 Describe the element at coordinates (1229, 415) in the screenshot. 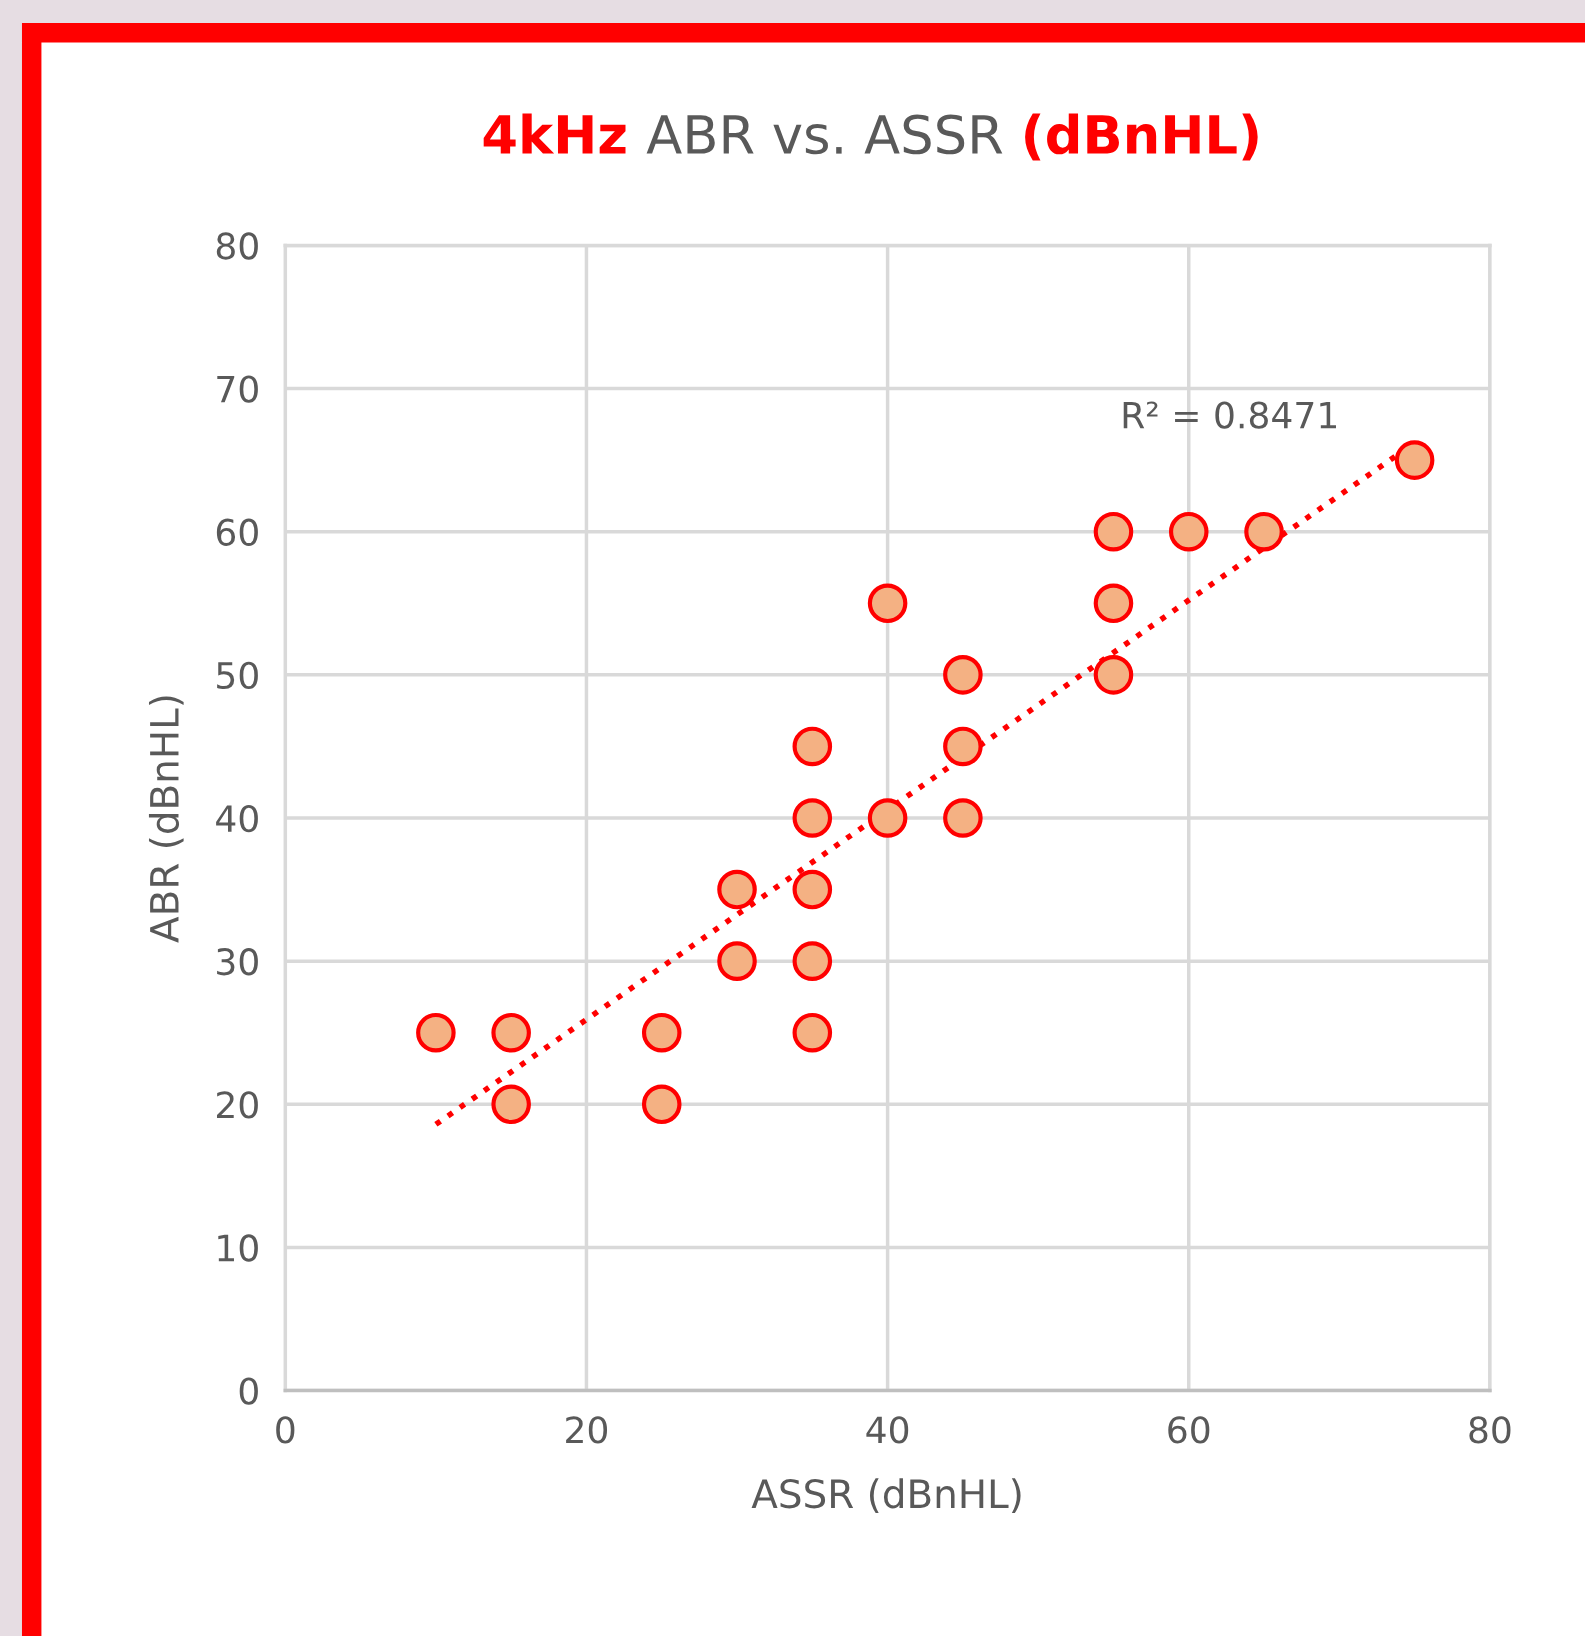

I see `annotation: R² = 0.8471` at that location.